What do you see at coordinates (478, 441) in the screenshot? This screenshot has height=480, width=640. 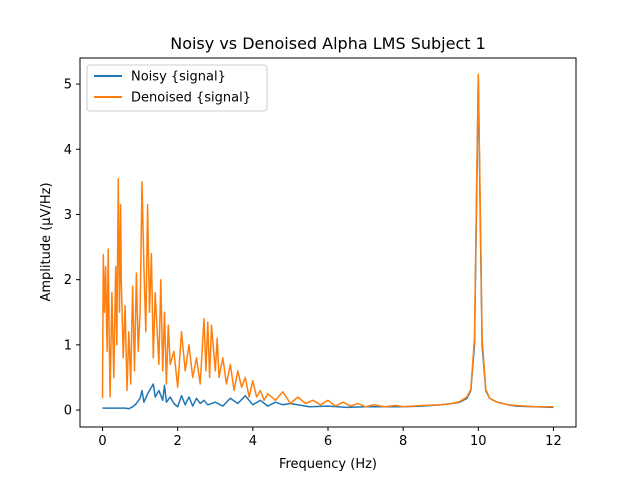 I see `x-tick-label: 10` at bounding box center [478, 441].